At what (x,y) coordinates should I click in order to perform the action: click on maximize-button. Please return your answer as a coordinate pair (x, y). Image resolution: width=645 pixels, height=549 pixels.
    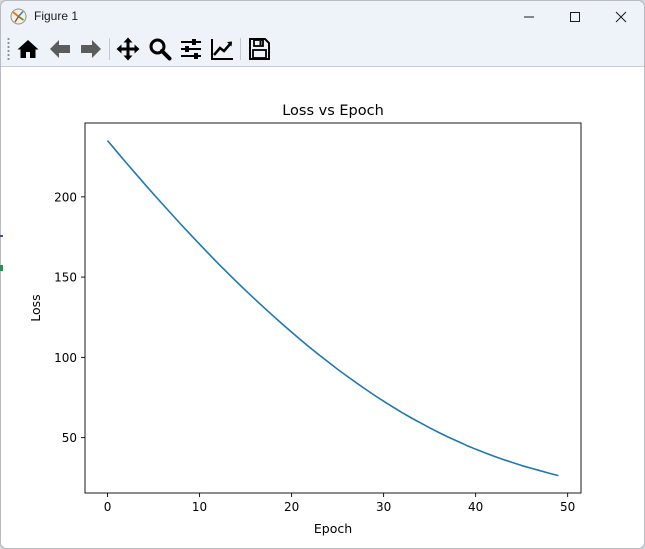
    Looking at the image, I should click on (575, 16).